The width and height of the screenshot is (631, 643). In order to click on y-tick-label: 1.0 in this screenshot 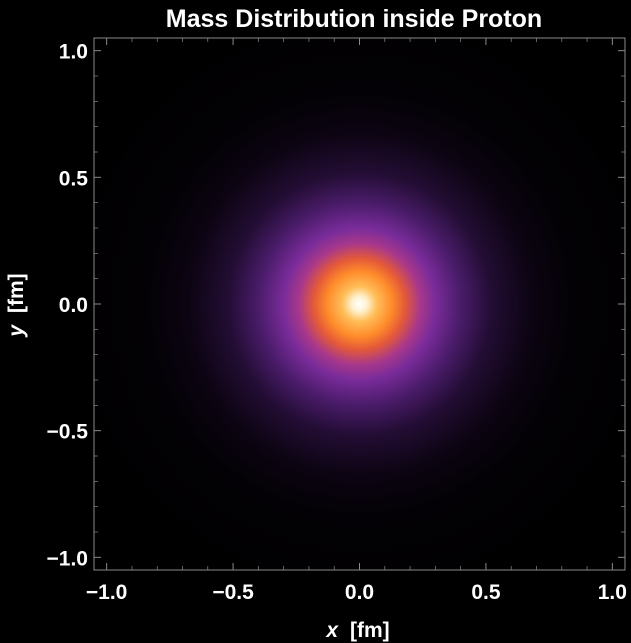, I will do `click(73, 52)`.